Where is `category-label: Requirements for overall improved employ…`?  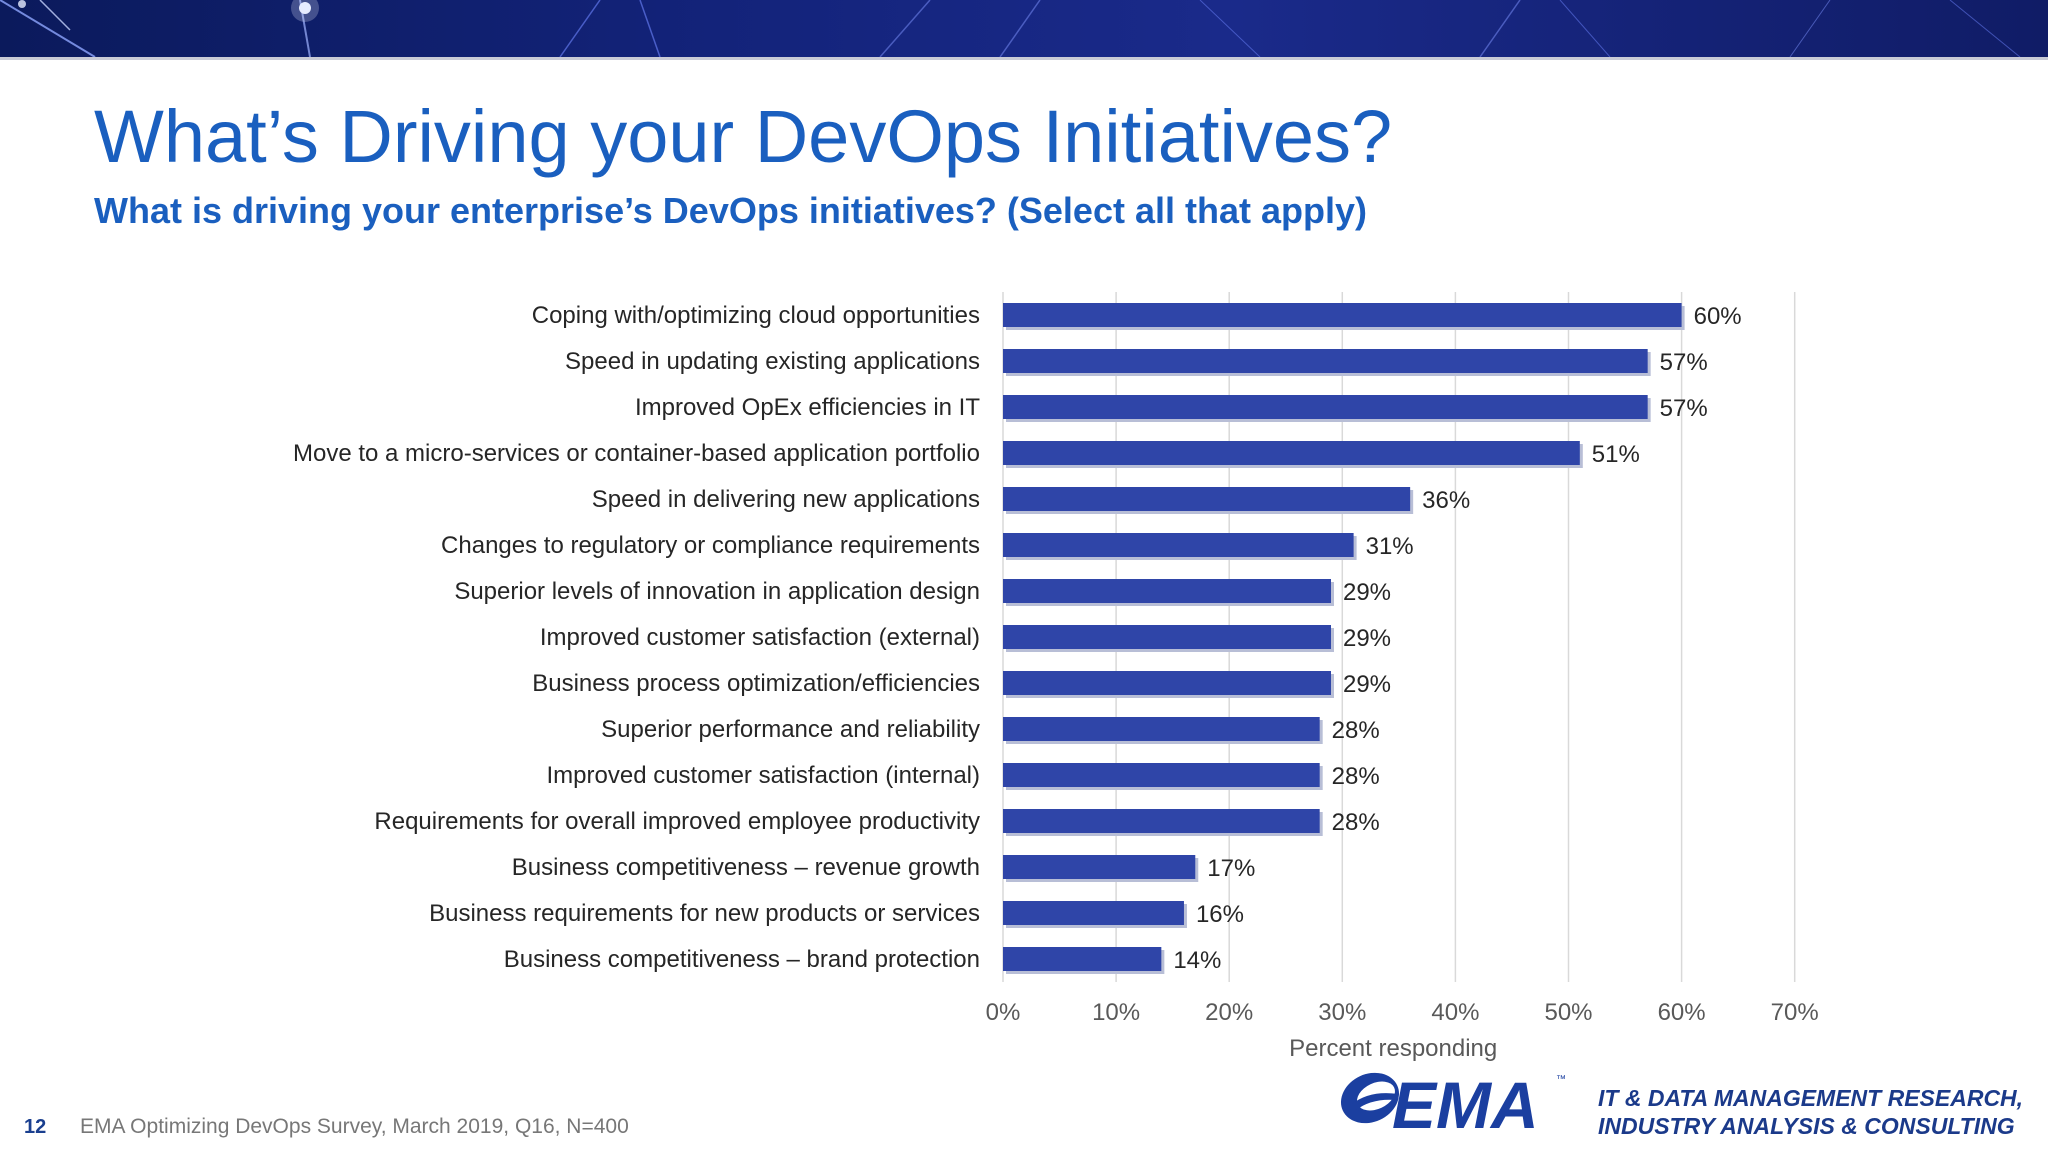
category-label: Requirements for overall improved employ… is located at coordinates (677, 821).